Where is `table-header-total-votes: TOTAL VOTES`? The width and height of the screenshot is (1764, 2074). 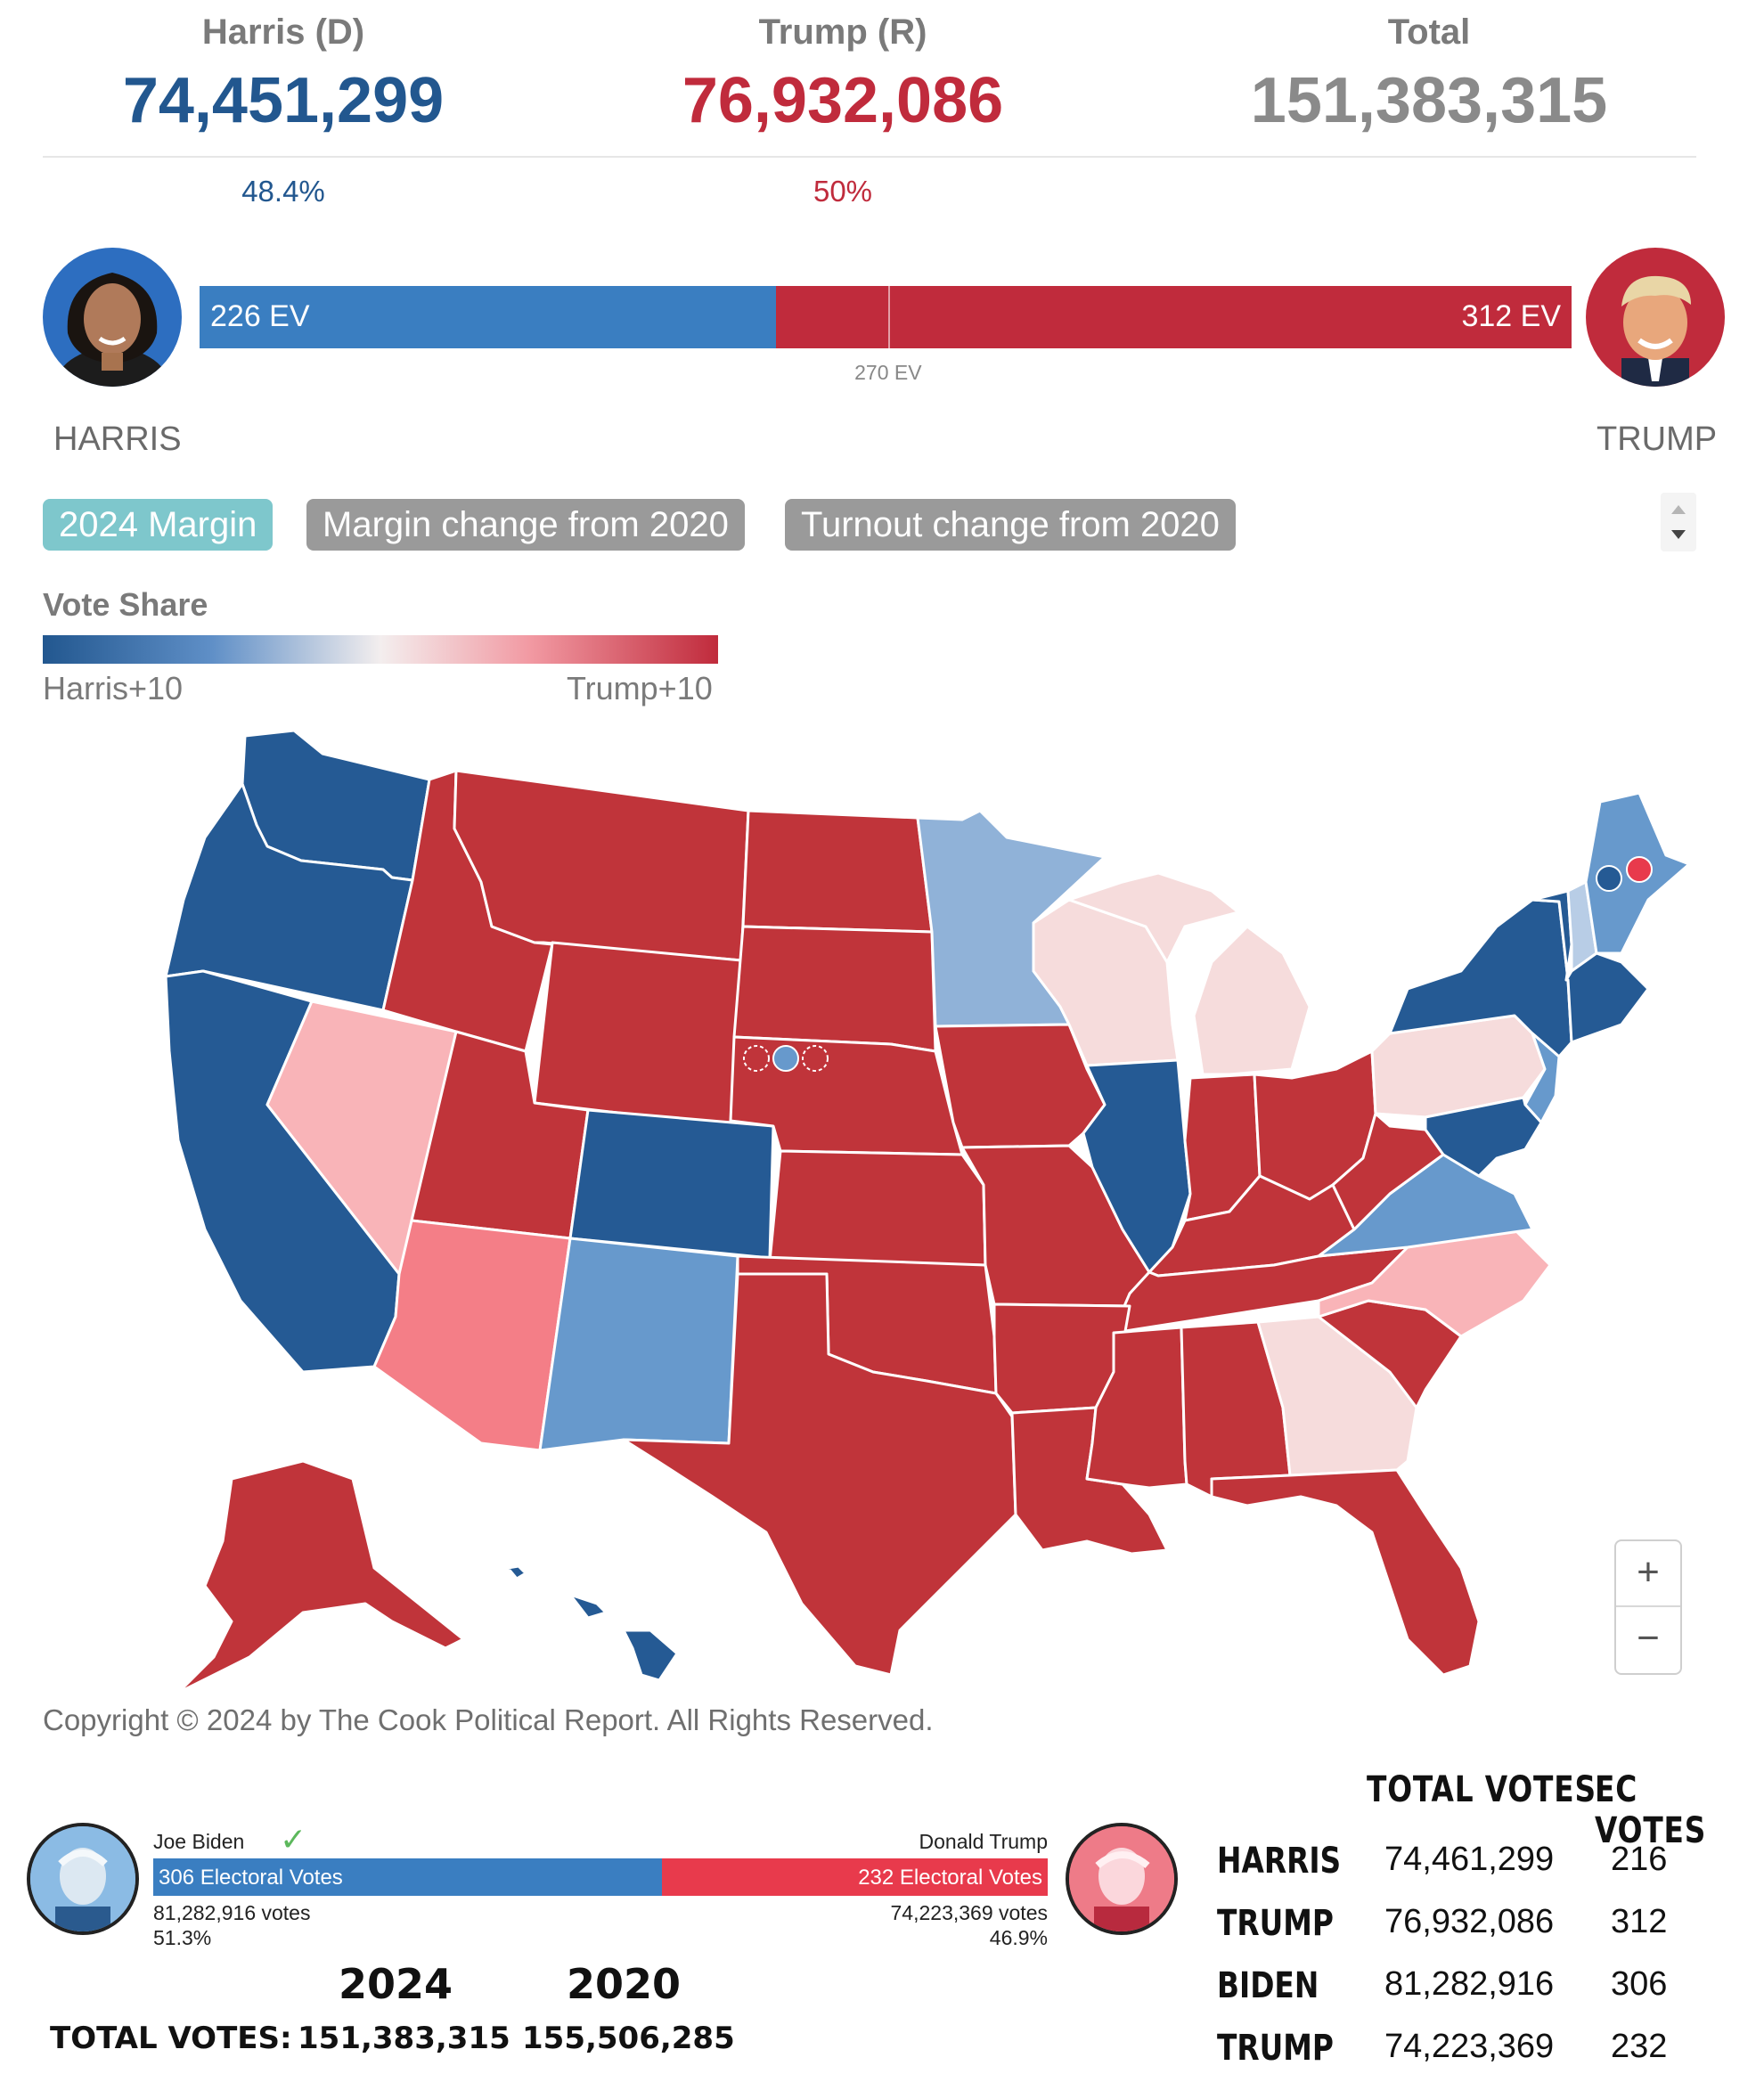 table-header-total-votes: TOTAL VOTES is located at coordinates (1482, 1789).